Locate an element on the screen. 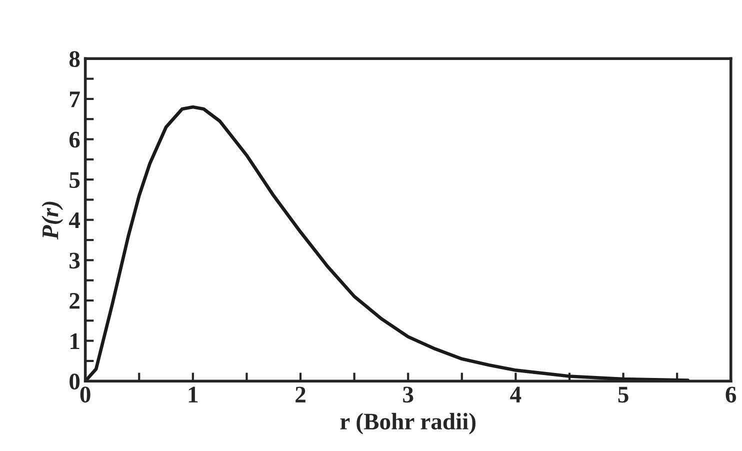 This screenshot has width=742, height=451. y-tick-label: 0 is located at coordinates (75, 382).